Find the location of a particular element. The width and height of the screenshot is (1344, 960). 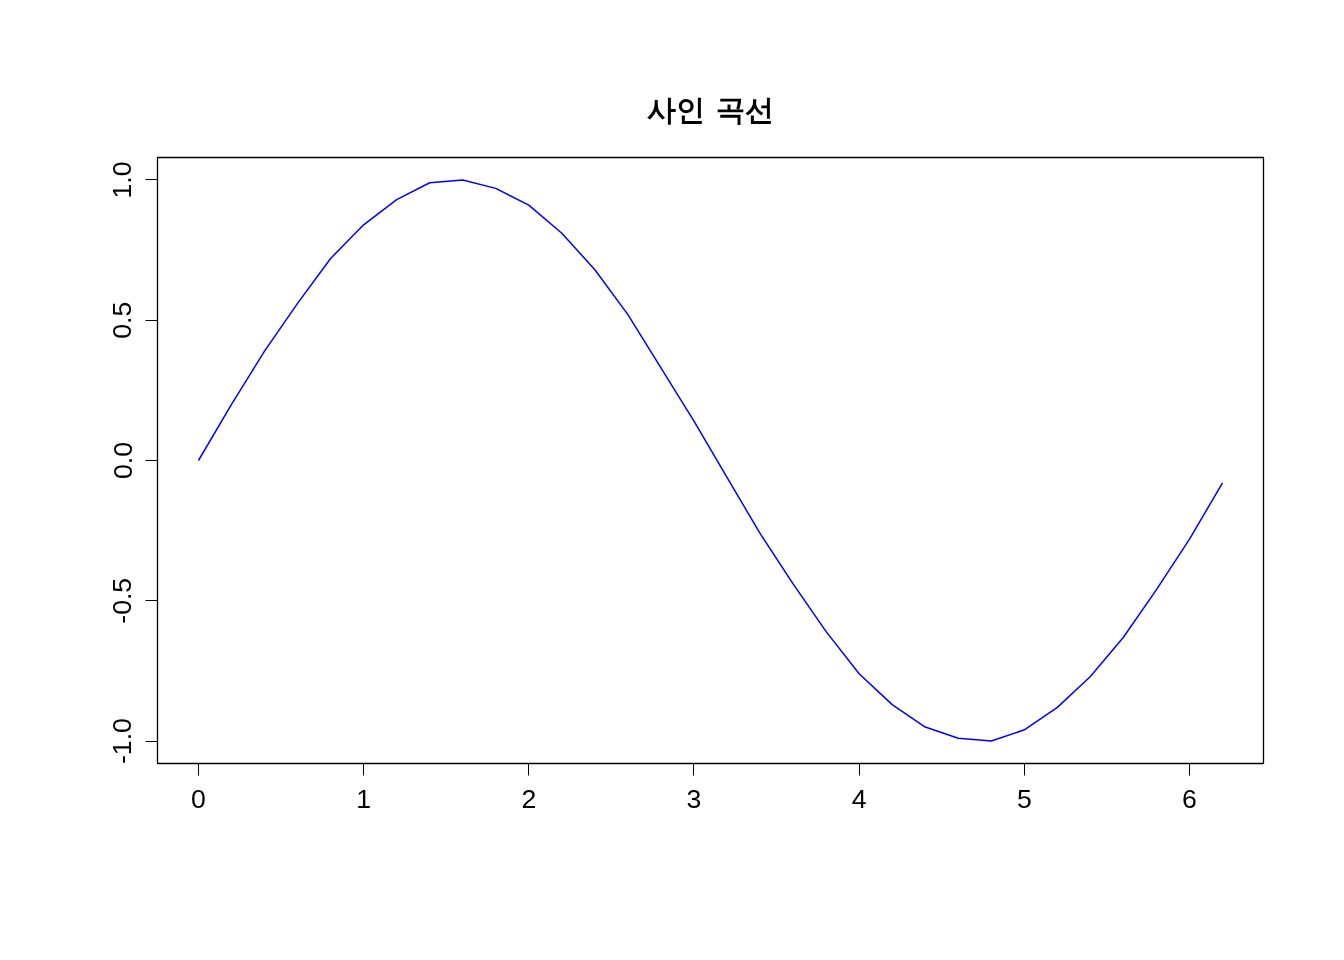

x-tick-label: 4 is located at coordinates (859, 798).